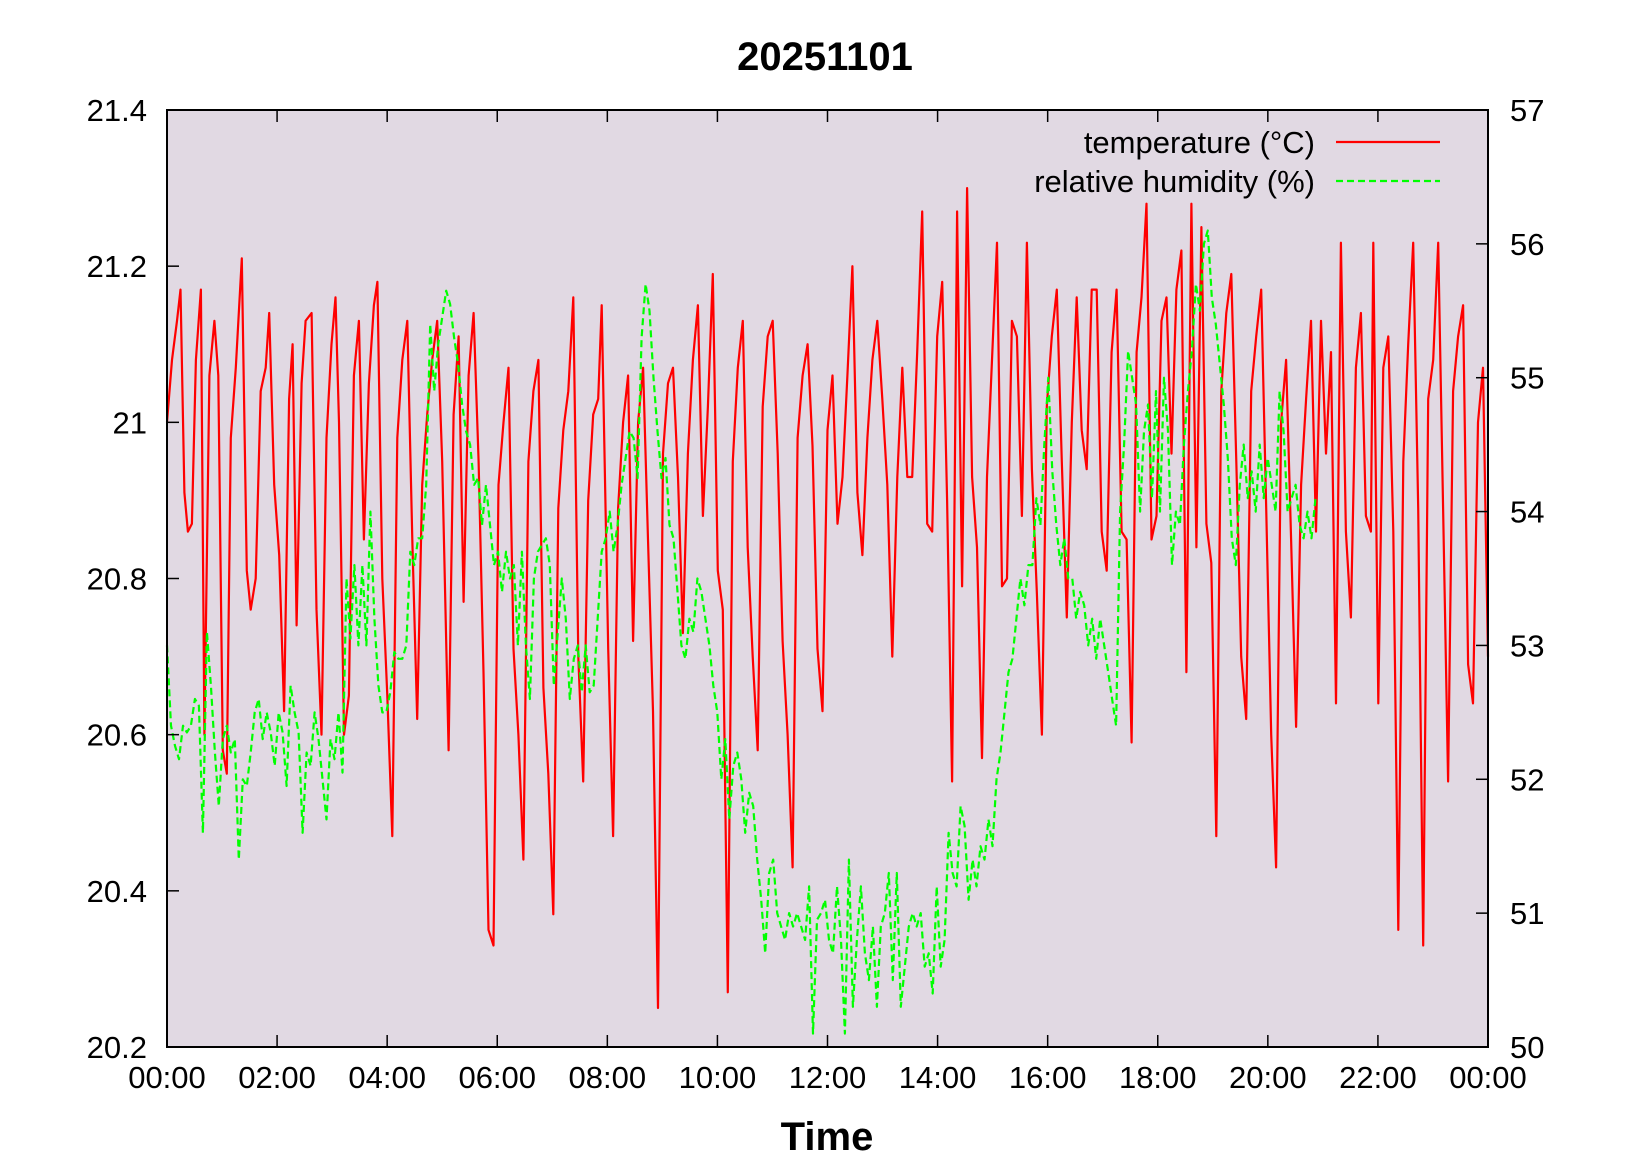 Image resolution: width=1650 pixels, height=1155 pixels. I want to click on x-axis-label: Time, so click(827, 1135).